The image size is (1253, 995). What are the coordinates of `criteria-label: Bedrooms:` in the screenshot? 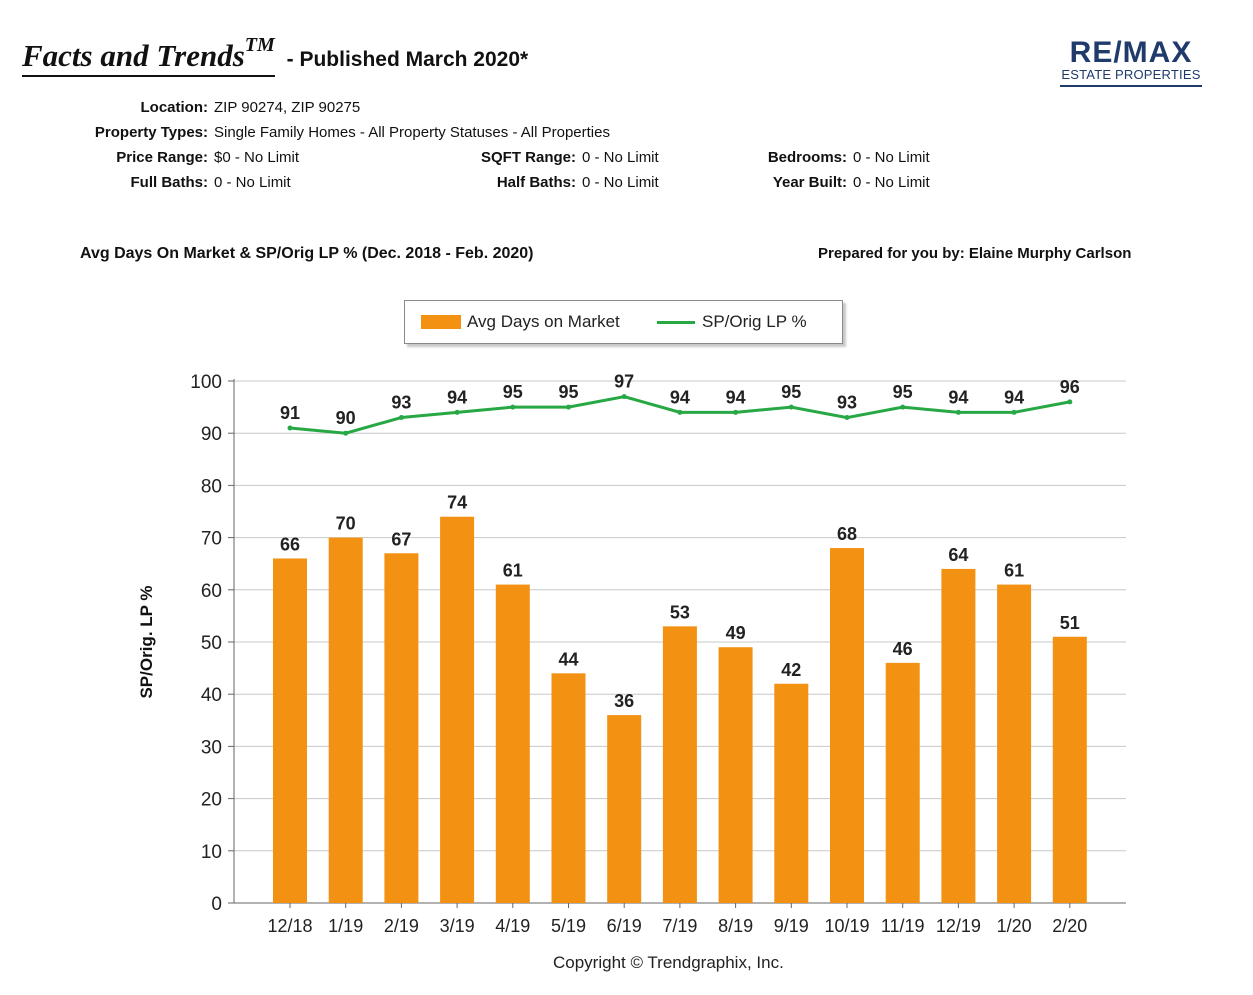 It's located at (807, 157).